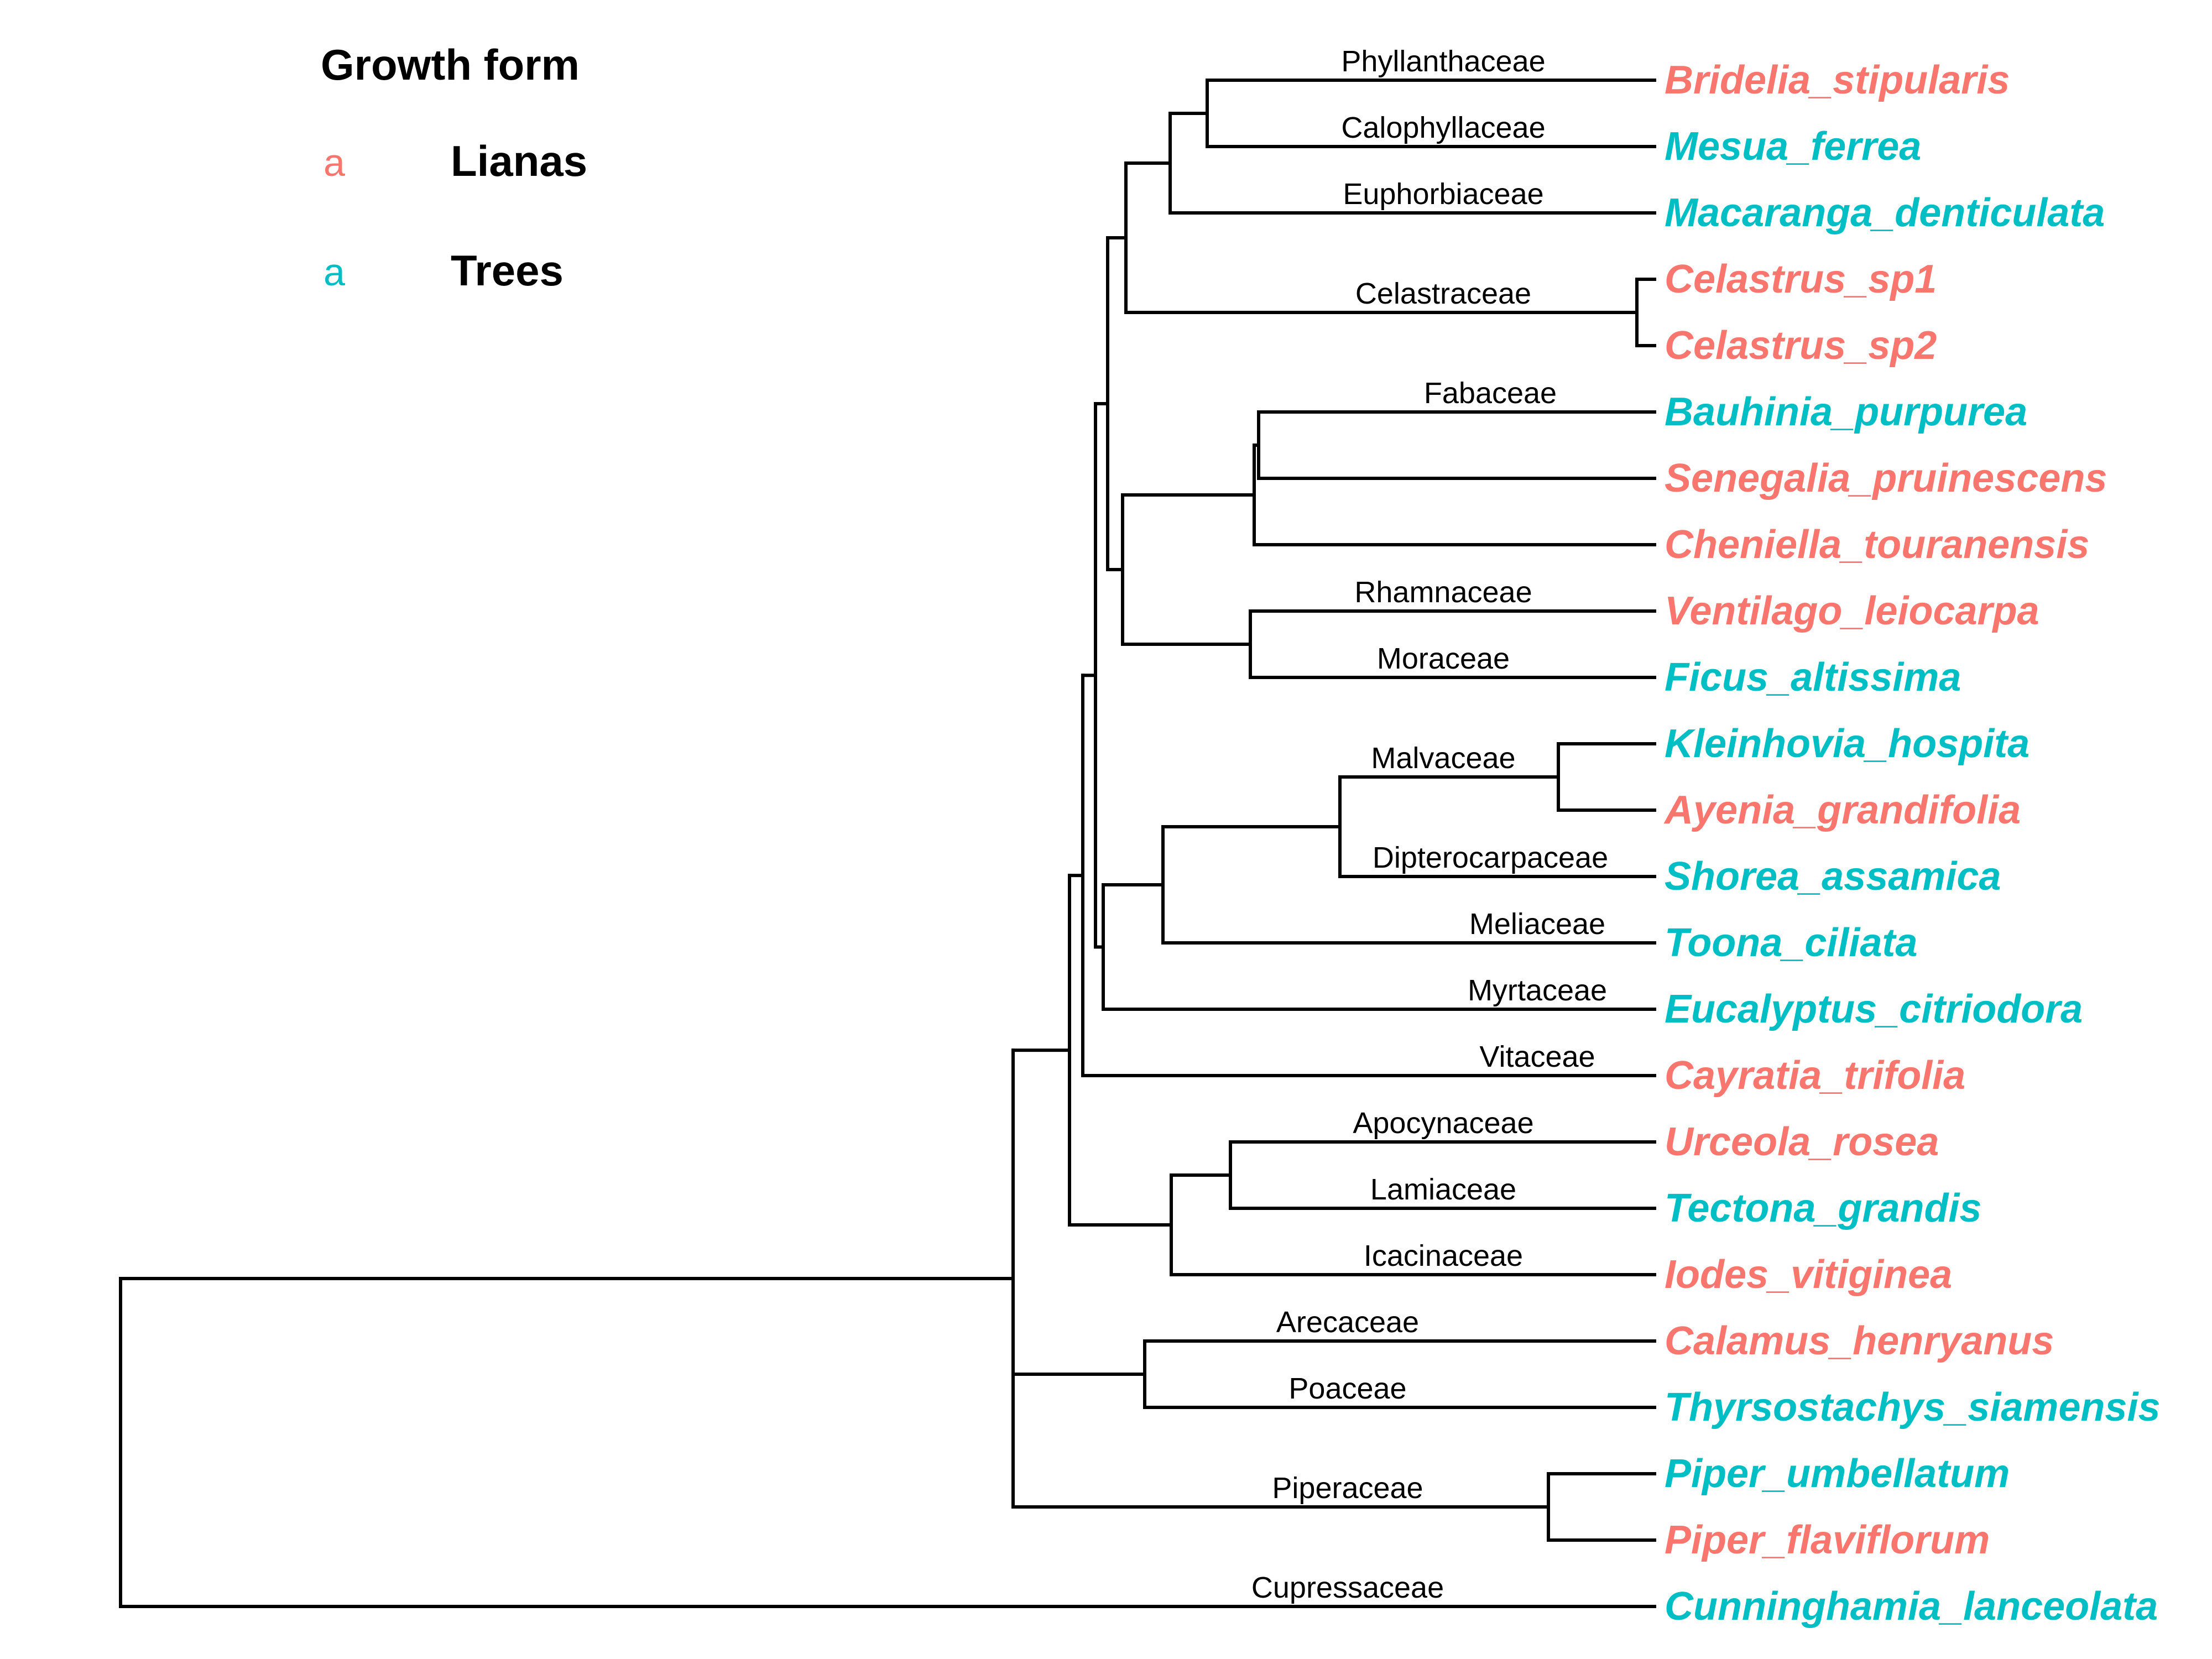 The width and height of the screenshot is (2212, 1659). What do you see at coordinates (1443, 1123) in the screenshot?
I see `family-label-apocynaceae: Apocynaceae` at bounding box center [1443, 1123].